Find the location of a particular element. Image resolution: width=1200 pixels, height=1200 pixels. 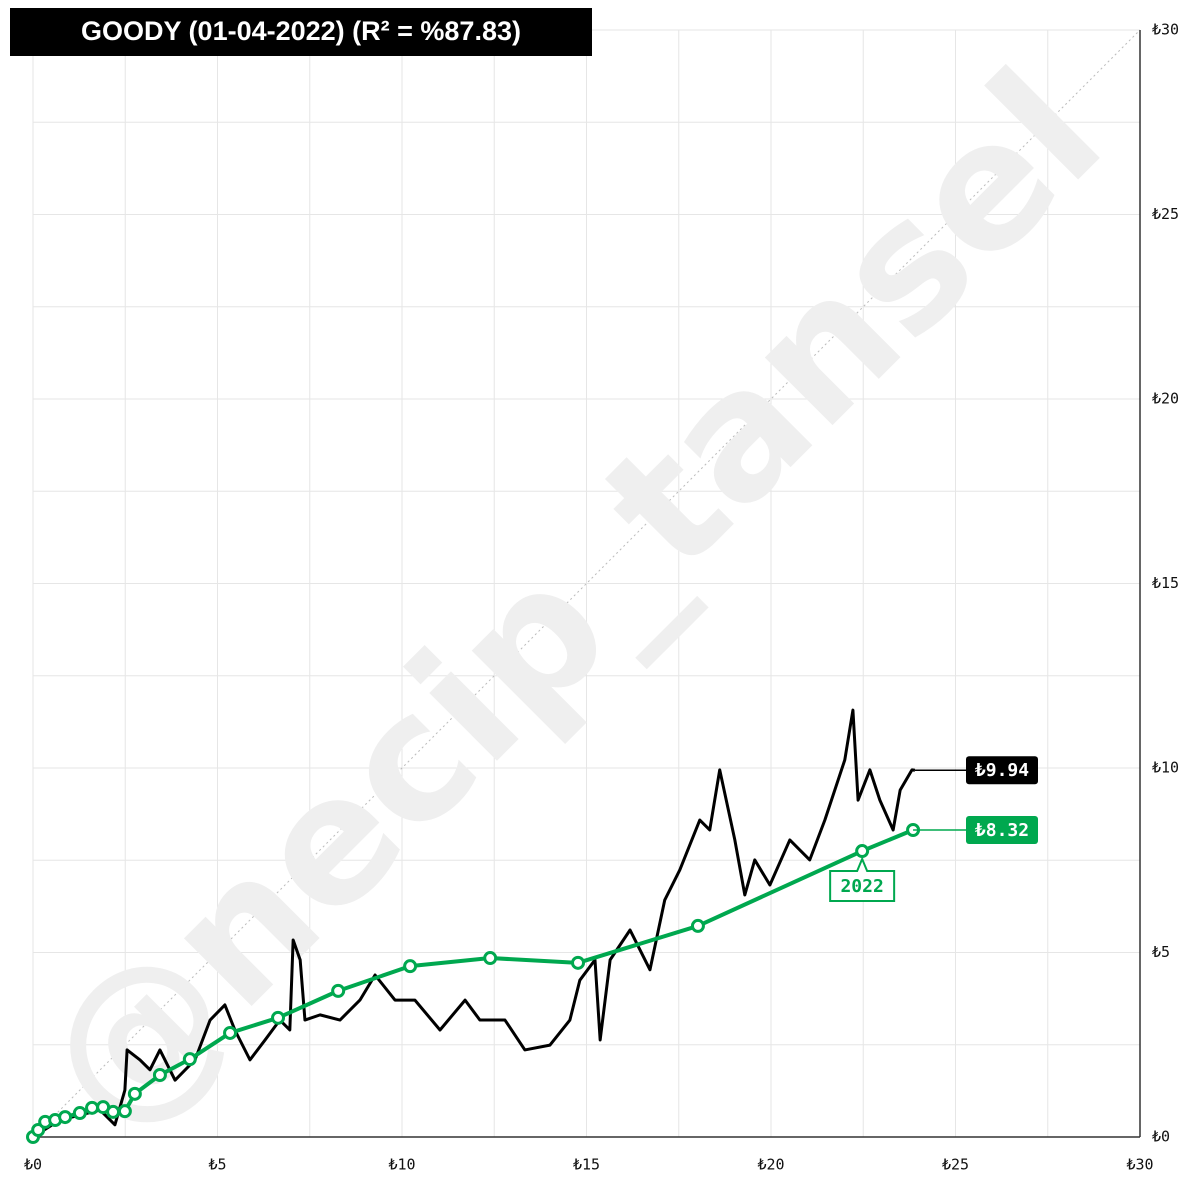

x-tick-label: ₺5 is located at coordinates (217, 1165).